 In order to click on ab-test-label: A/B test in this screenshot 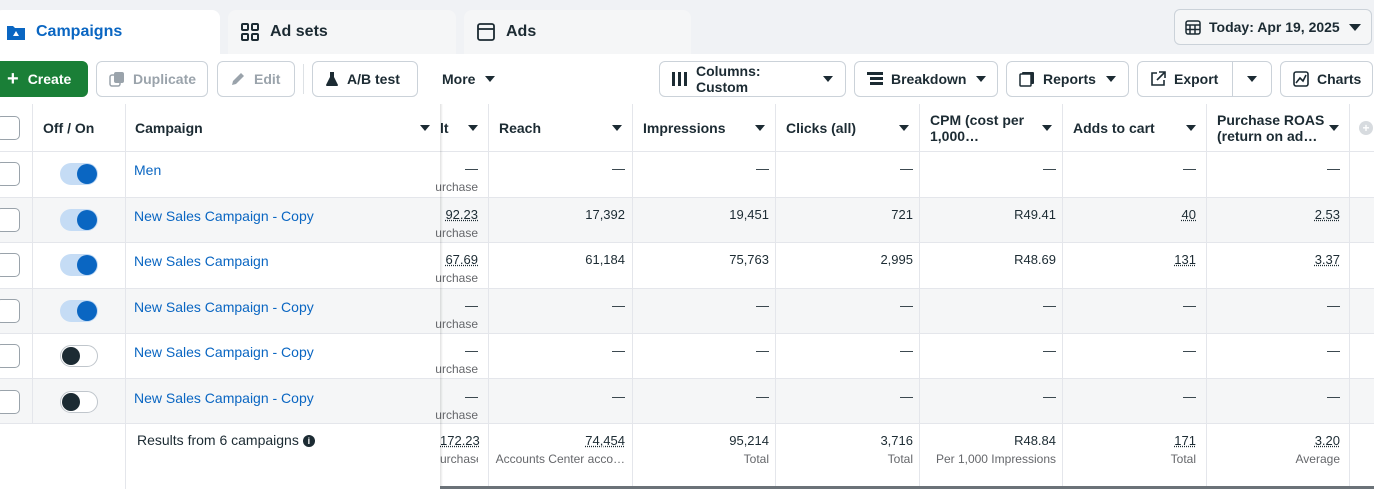, I will do `click(373, 79)`.